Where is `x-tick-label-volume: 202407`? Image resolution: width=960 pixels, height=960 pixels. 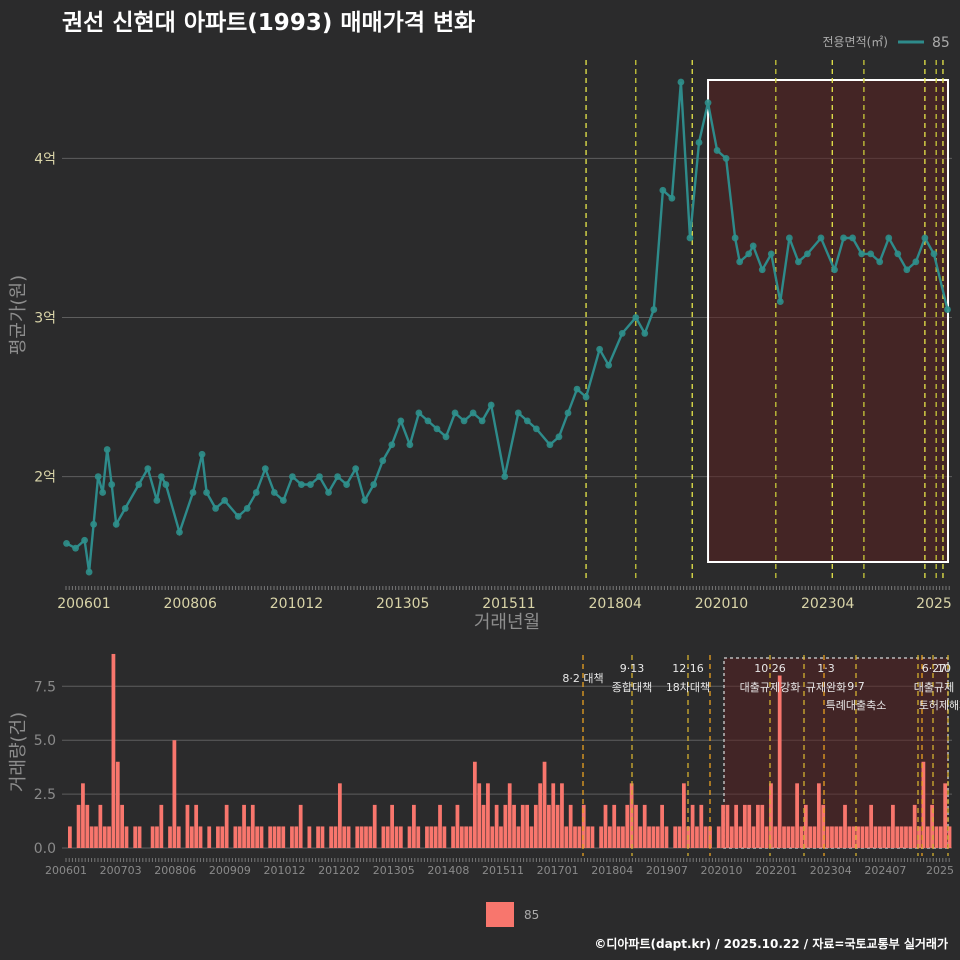 x-tick-label-volume: 202407 is located at coordinates (885, 870).